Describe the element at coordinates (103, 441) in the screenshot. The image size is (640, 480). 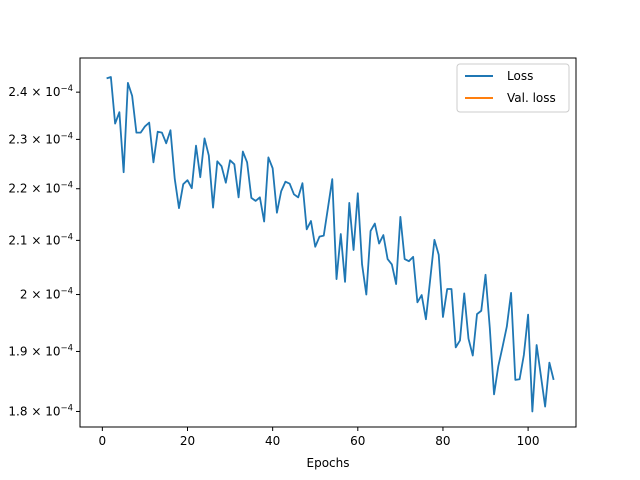
I see `x-tick-label: 0` at that location.